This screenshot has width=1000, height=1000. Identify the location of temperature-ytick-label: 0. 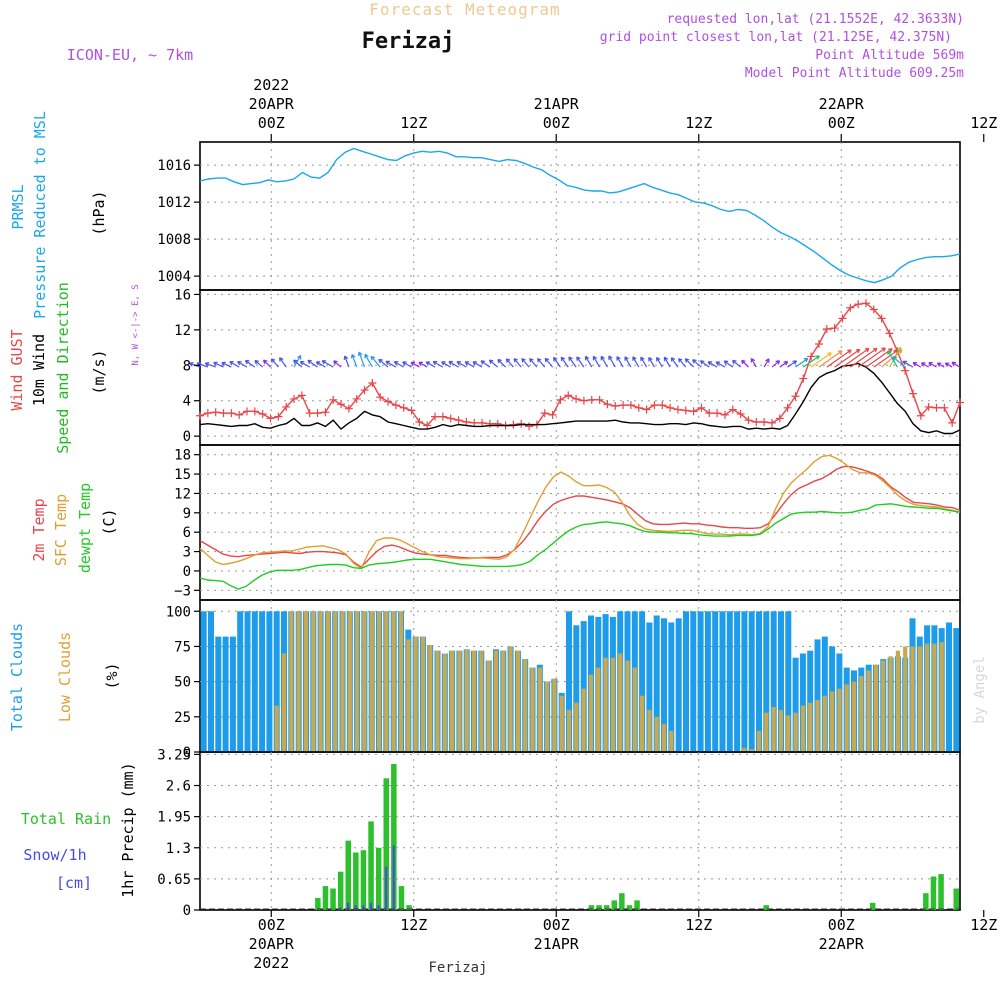
(187, 572).